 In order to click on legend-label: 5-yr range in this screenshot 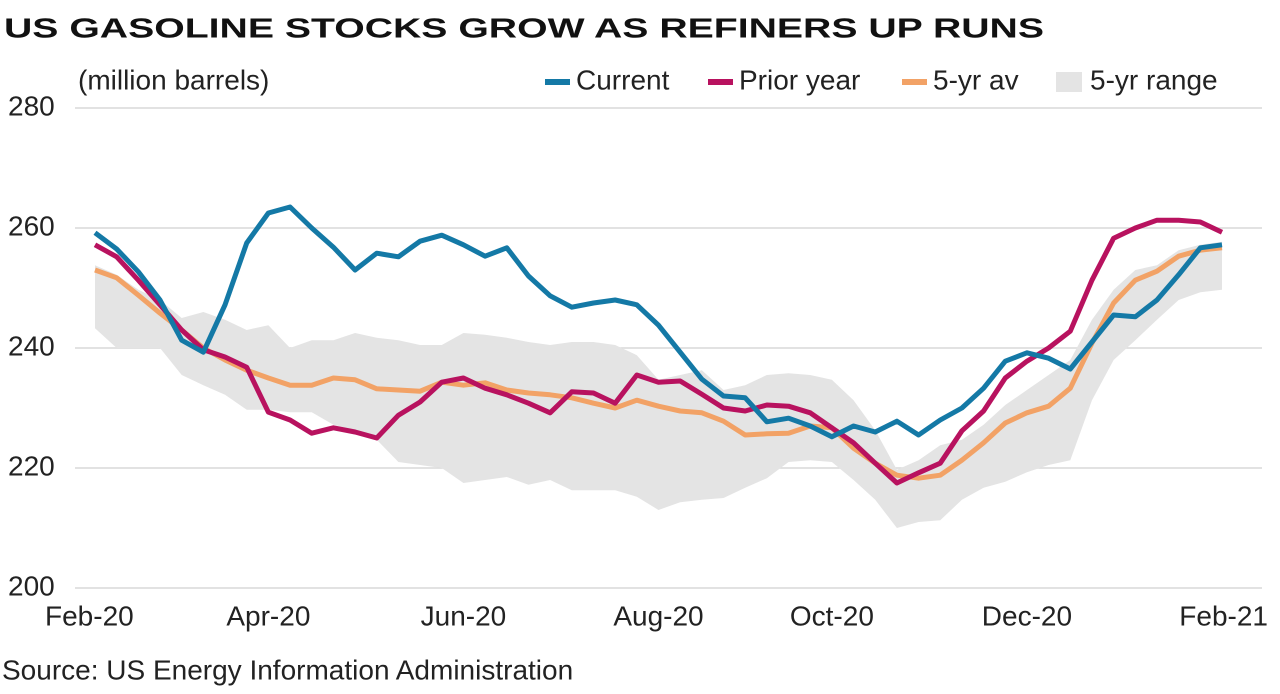, I will do `click(1154, 79)`.